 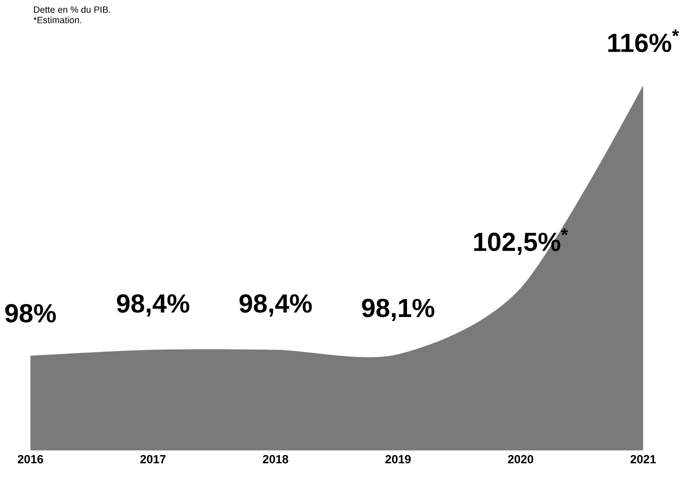 I want to click on x-tick-label: 2017, so click(x=153, y=459).